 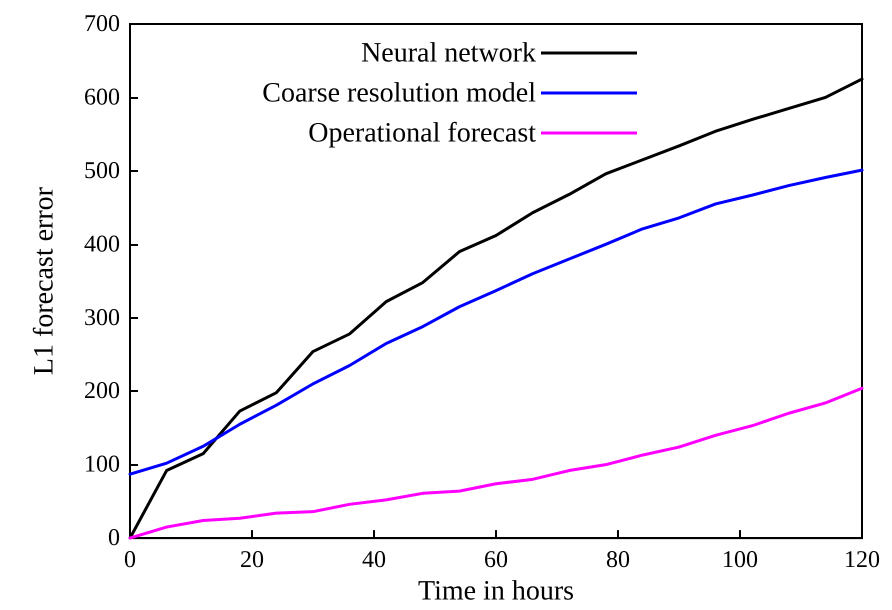 What do you see at coordinates (740, 560) in the screenshot?
I see `x-tick-label: 100` at bounding box center [740, 560].